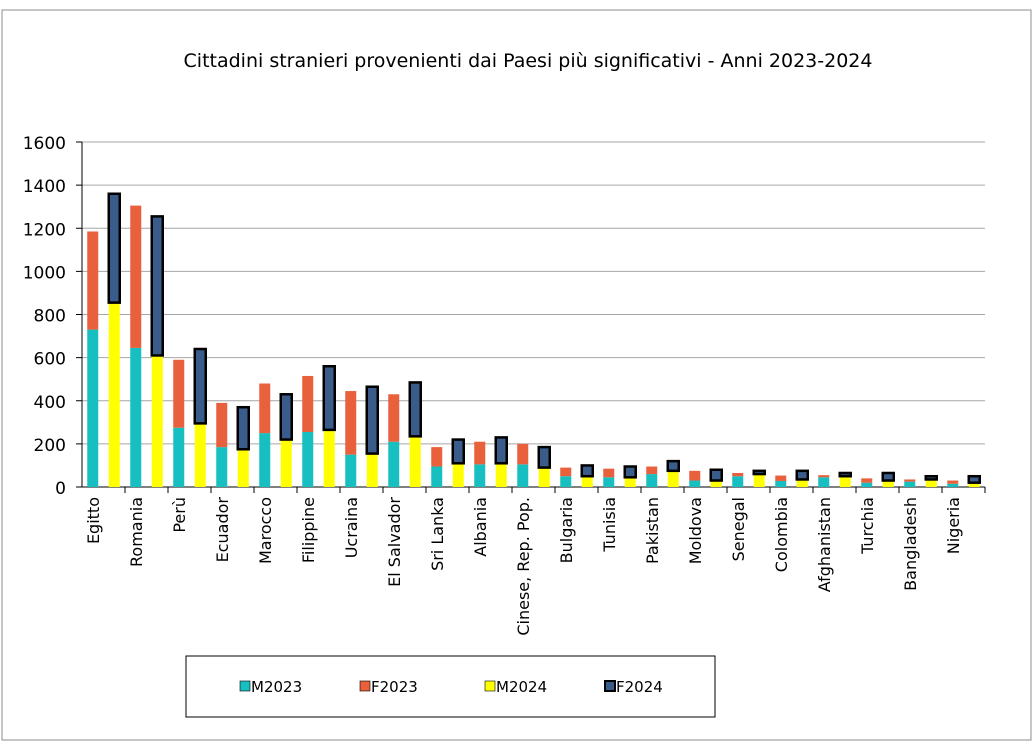  Describe the element at coordinates (276, 687) in the screenshot. I see `legend-label: M2023` at that location.